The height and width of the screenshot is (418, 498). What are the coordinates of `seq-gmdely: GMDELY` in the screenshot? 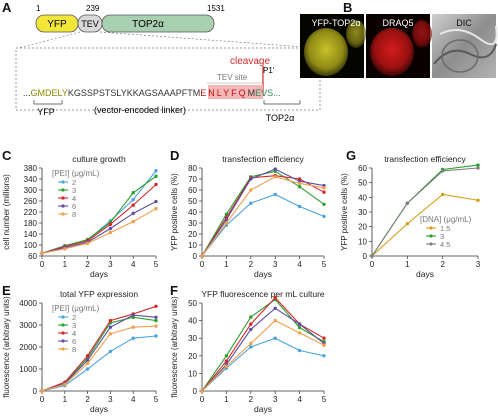 It's located at (49, 93).